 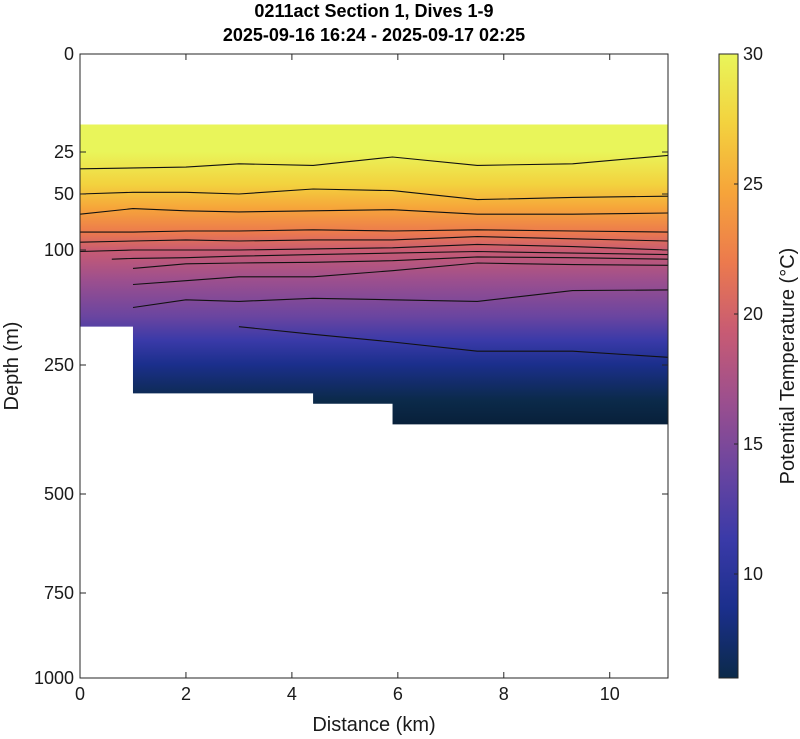 What do you see at coordinates (12, 366) in the screenshot?
I see `y-axis-label: Depth (m)` at bounding box center [12, 366].